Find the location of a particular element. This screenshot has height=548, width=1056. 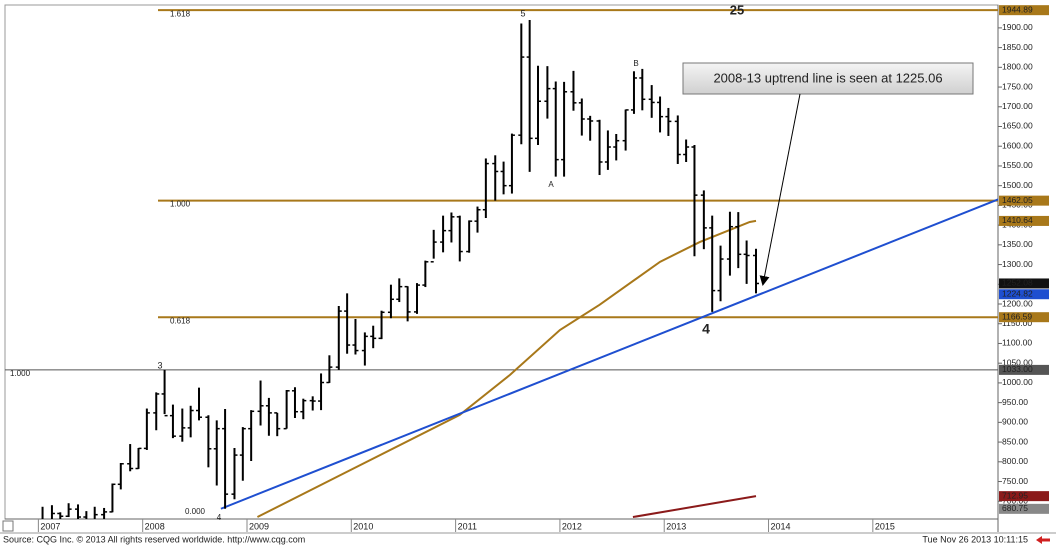

price-tag-label: 1224.82 is located at coordinates (1017, 293).